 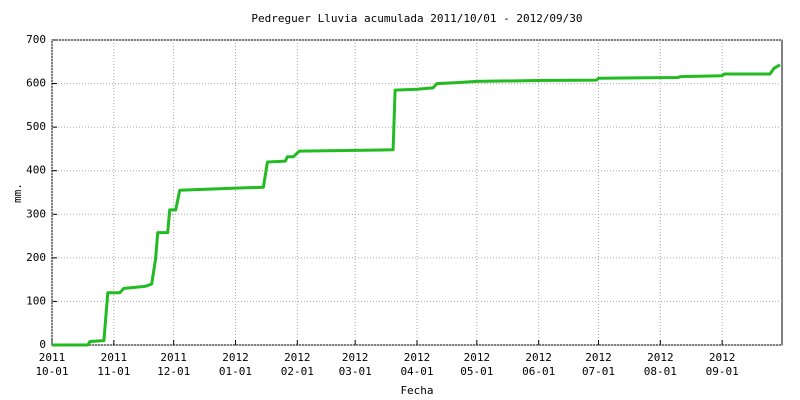 What do you see at coordinates (51, 371) in the screenshot?
I see `x-tick-label: 10-01` at bounding box center [51, 371].